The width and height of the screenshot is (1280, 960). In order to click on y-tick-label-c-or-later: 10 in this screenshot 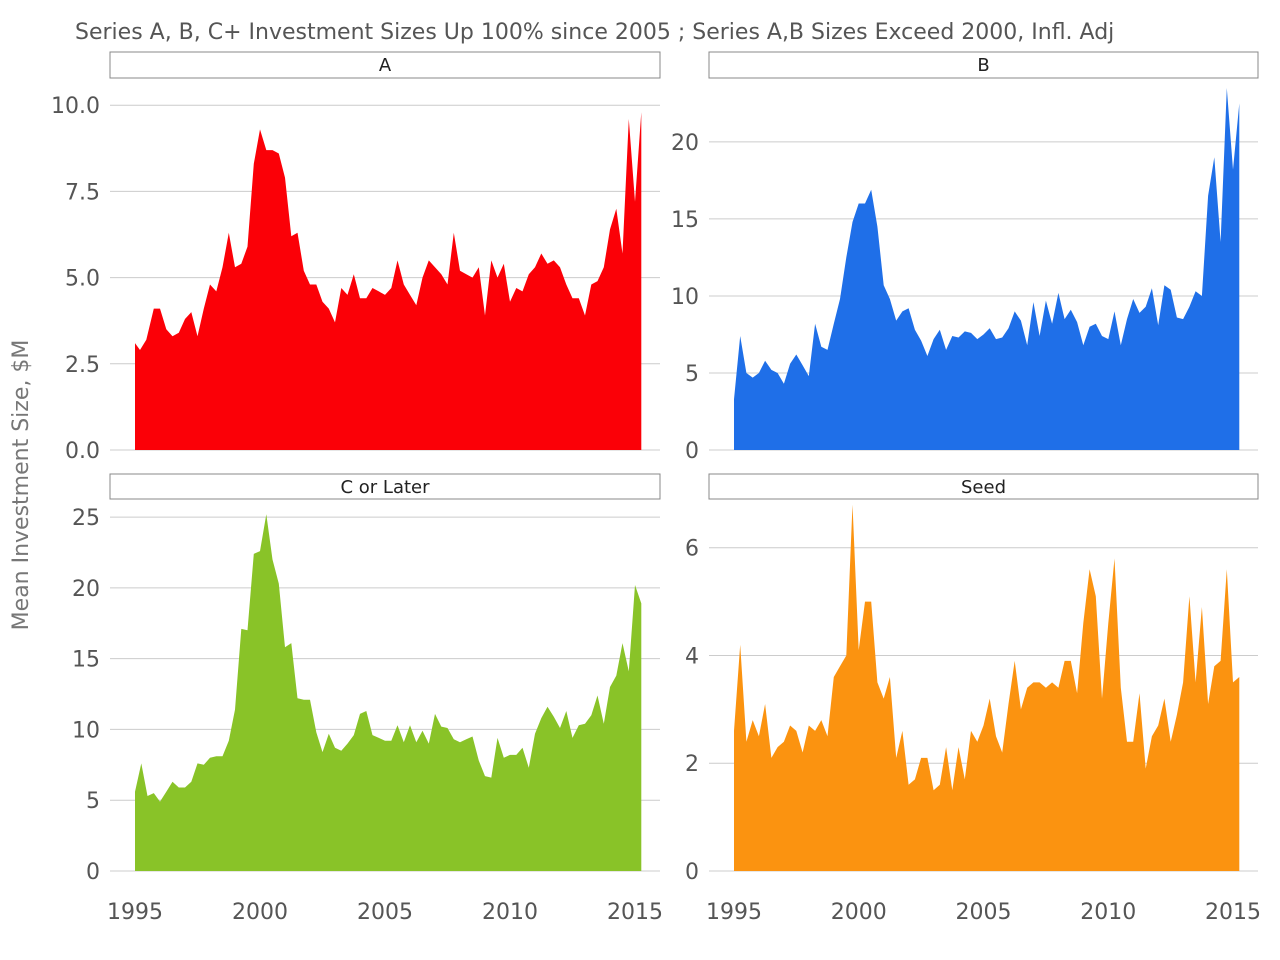, I will do `click(86, 730)`.